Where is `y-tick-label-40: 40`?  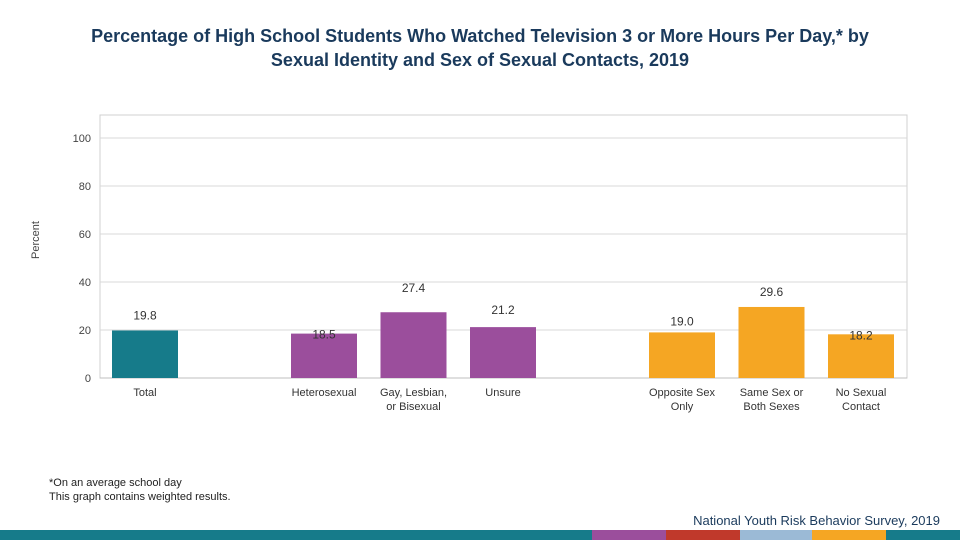 y-tick-label-40: 40 is located at coordinates (85, 283).